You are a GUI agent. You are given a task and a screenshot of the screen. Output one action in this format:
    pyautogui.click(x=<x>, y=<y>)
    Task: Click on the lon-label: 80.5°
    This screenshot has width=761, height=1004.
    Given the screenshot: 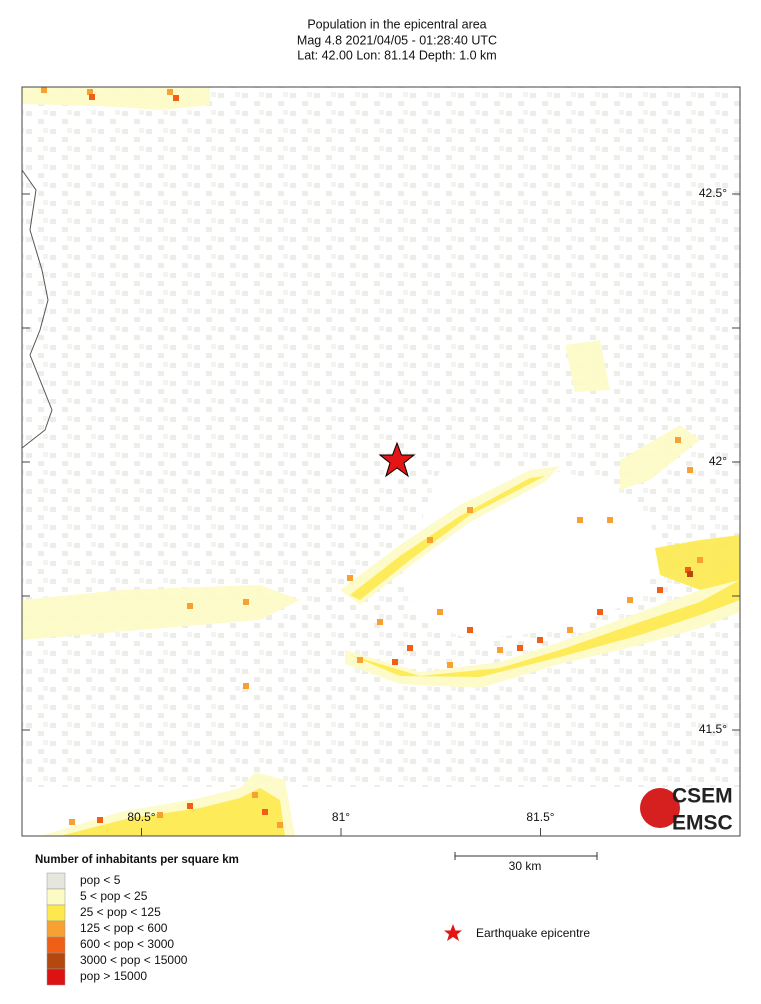 What is the action you would take?
    pyautogui.click(x=141, y=817)
    